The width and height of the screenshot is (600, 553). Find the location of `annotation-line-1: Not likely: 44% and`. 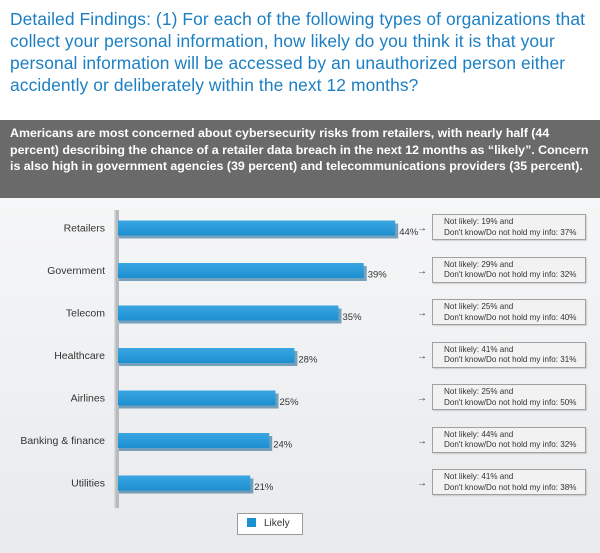

annotation-line-1: Not likely: 44% and is located at coordinates (479, 434).